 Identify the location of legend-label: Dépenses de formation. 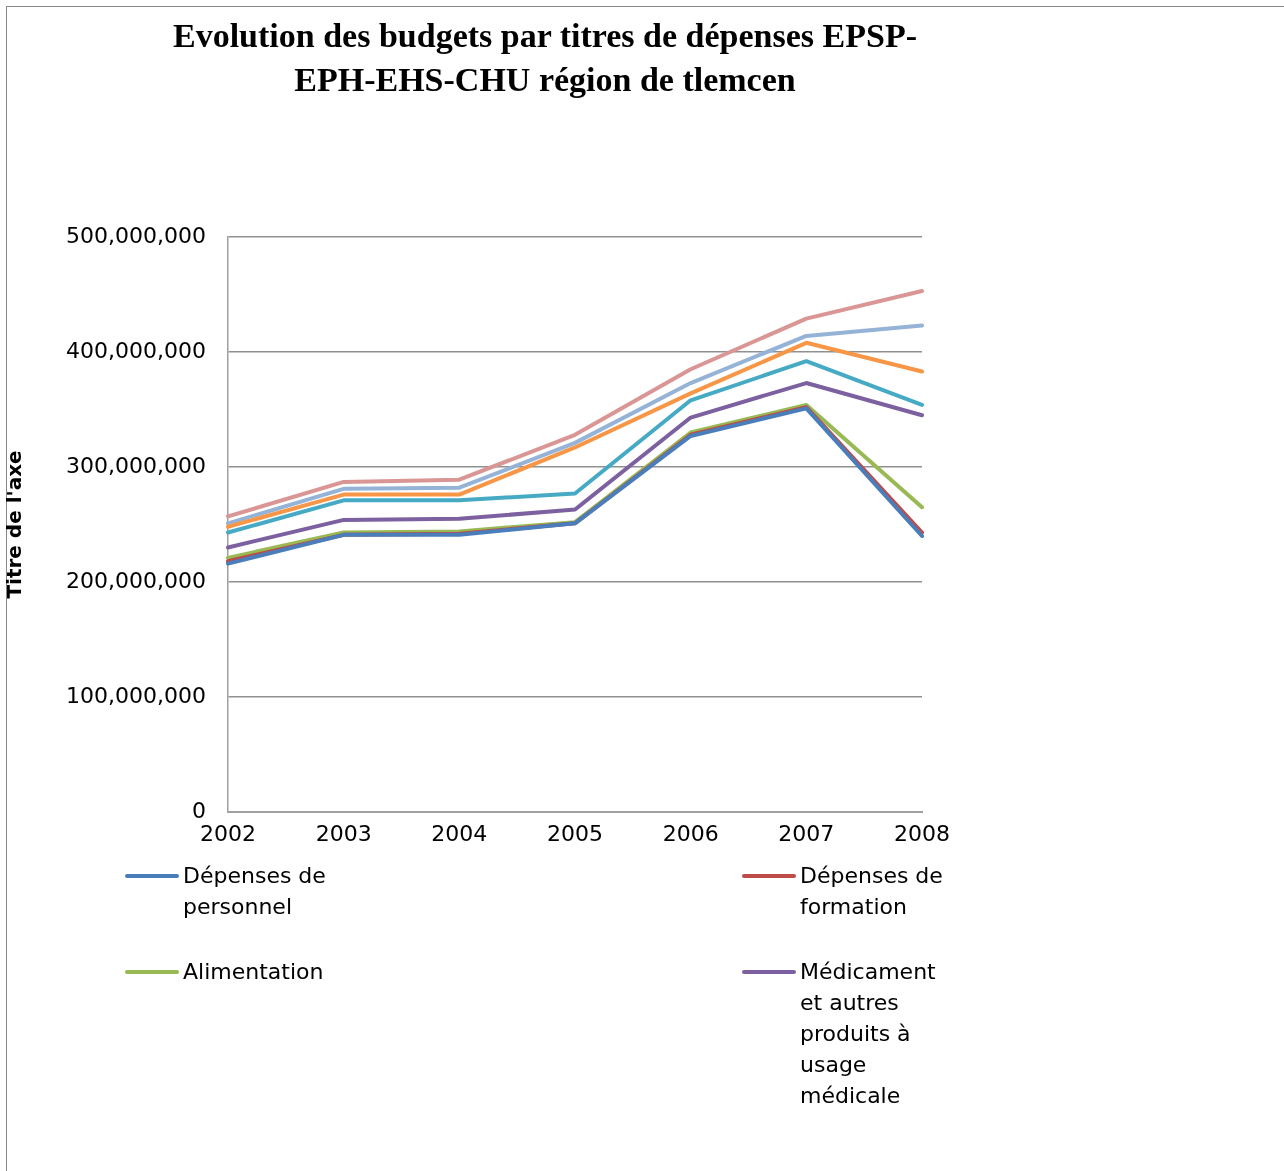
(872, 891).